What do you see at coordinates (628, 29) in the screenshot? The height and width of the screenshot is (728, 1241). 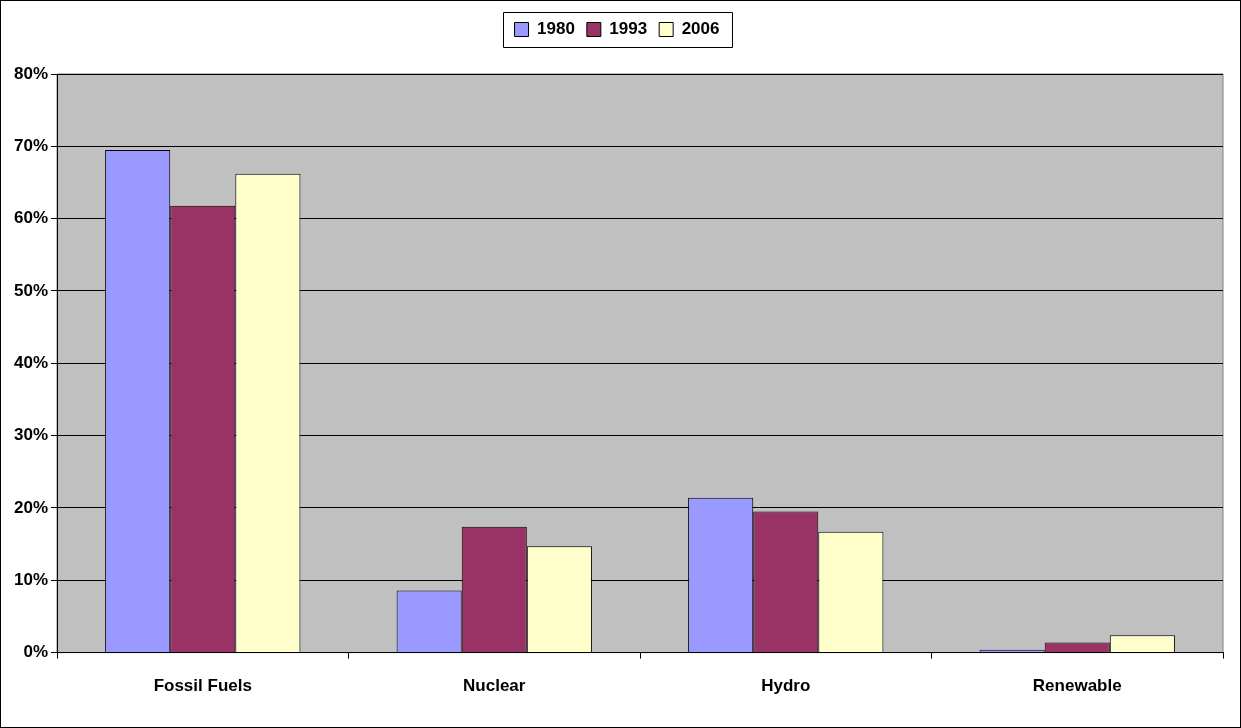 I see `legend-label: 1993` at bounding box center [628, 29].